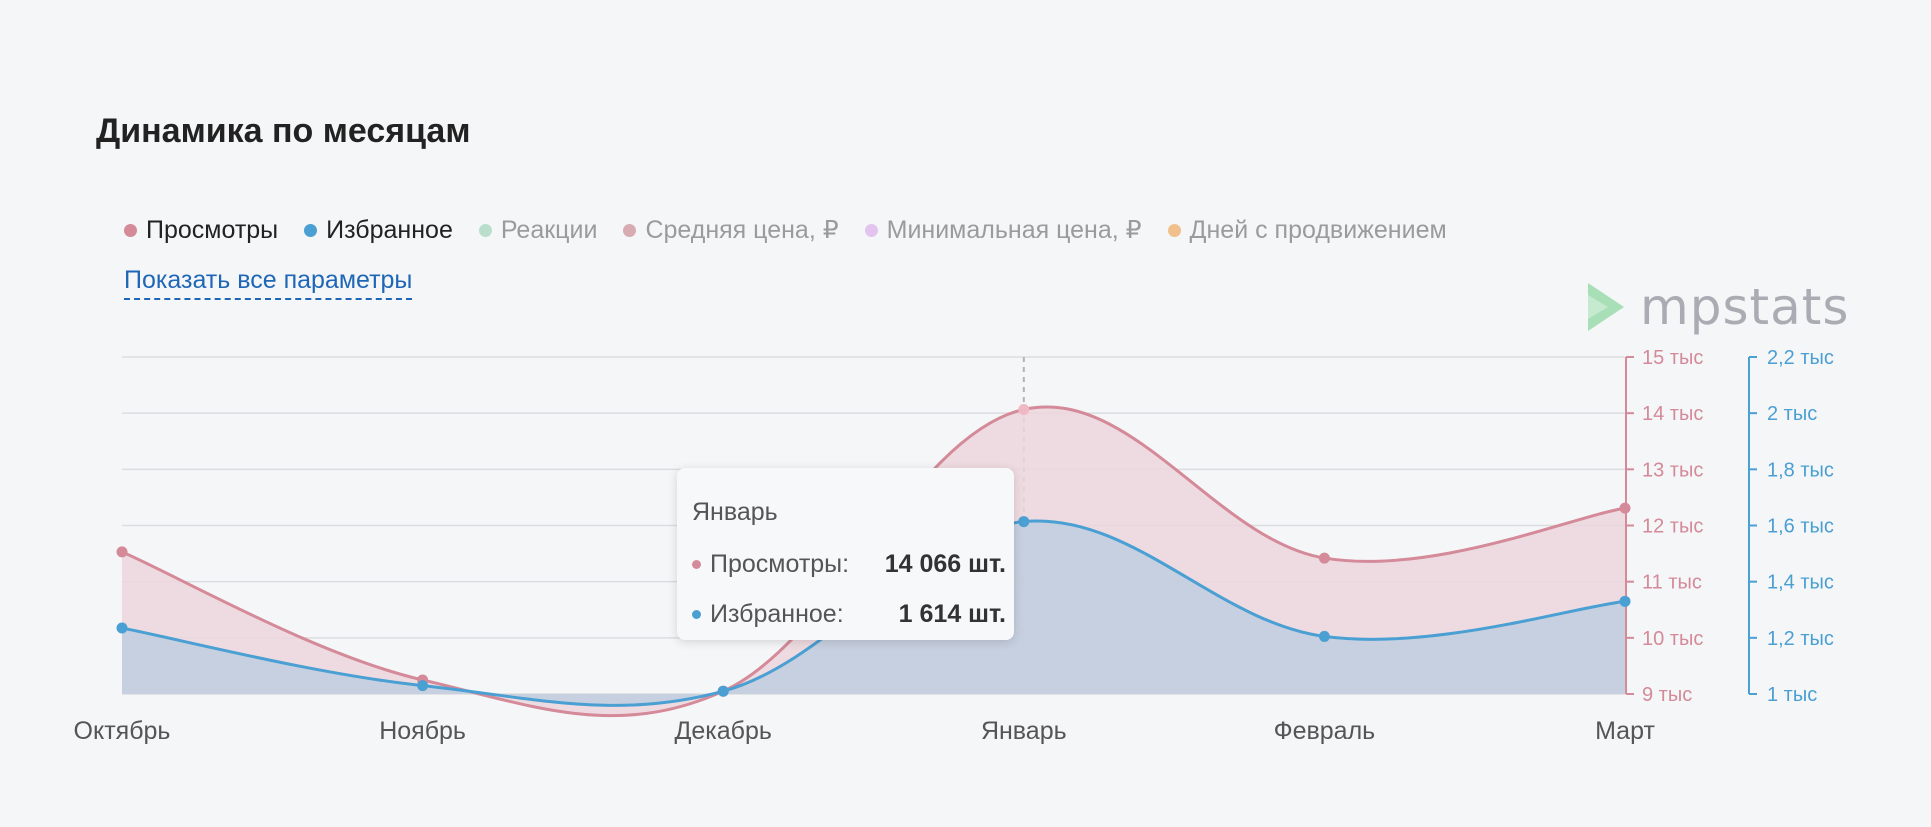  What do you see at coordinates (422, 731) in the screenshot?
I see `x-tick-label: Ноябрь` at bounding box center [422, 731].